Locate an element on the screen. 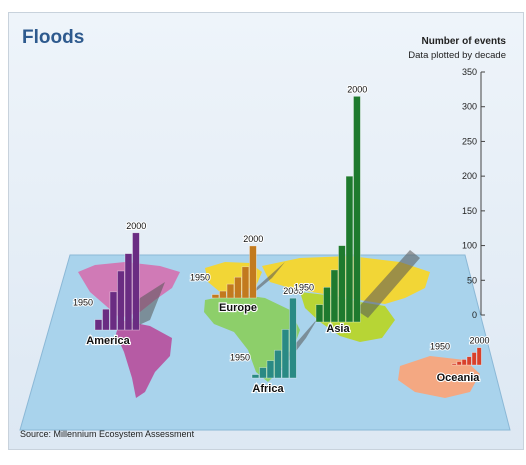 The image size is (526, 465). year-label-start-europe: 1950 is located at coordinates (200, 278).